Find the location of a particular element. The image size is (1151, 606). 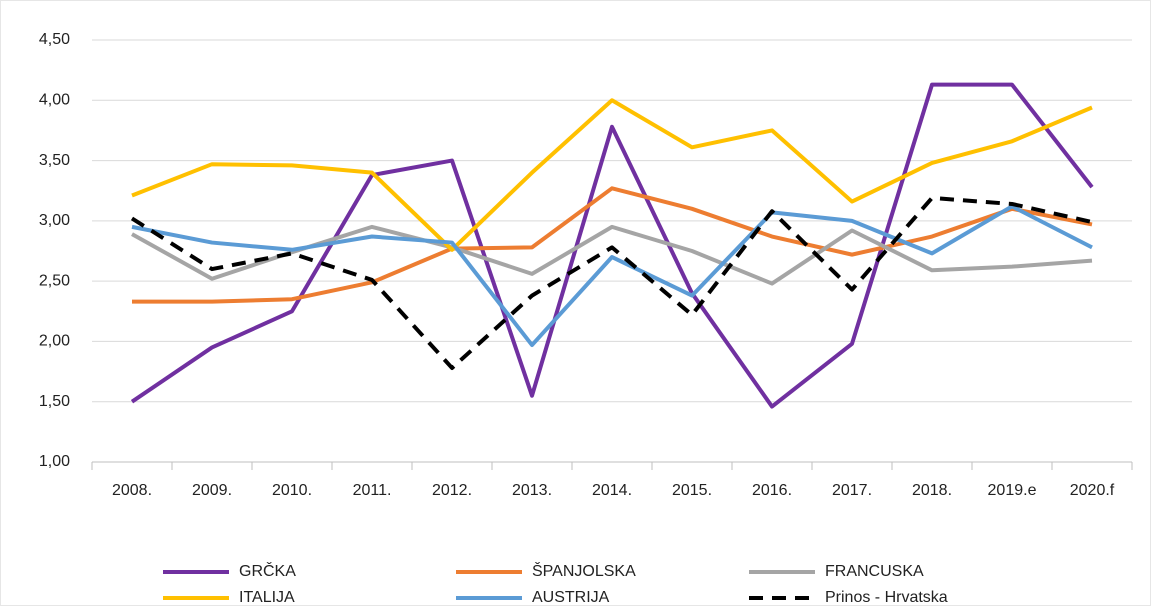

y-tick-label: 1,50 is located at coordinates (54, 401).